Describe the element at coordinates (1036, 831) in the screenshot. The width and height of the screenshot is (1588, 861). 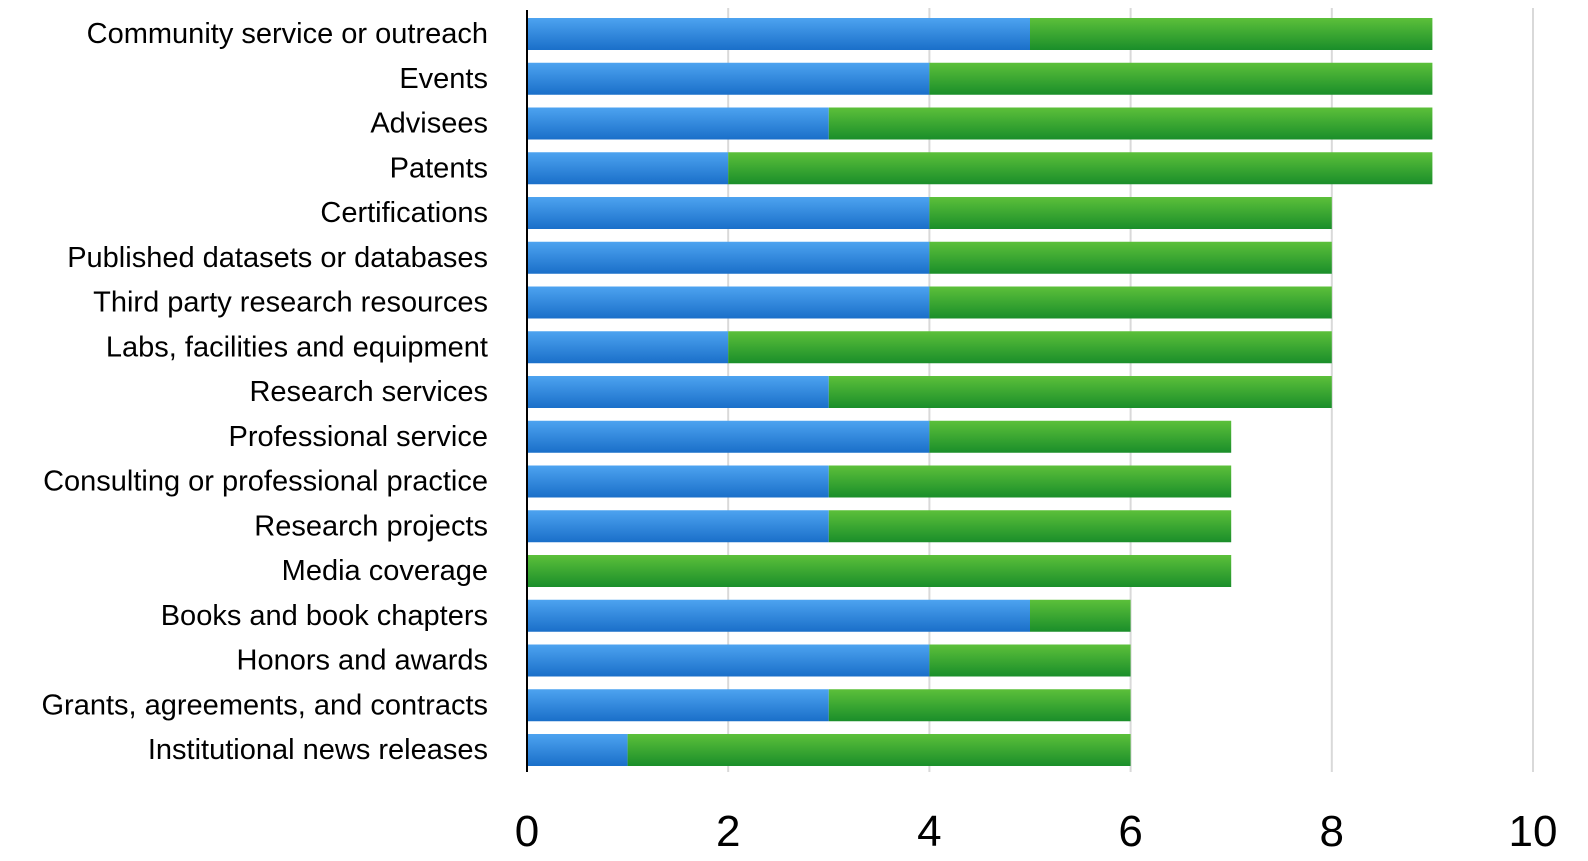
I see `x-tick-labels: 0 2 4 6 8 10` at that location.